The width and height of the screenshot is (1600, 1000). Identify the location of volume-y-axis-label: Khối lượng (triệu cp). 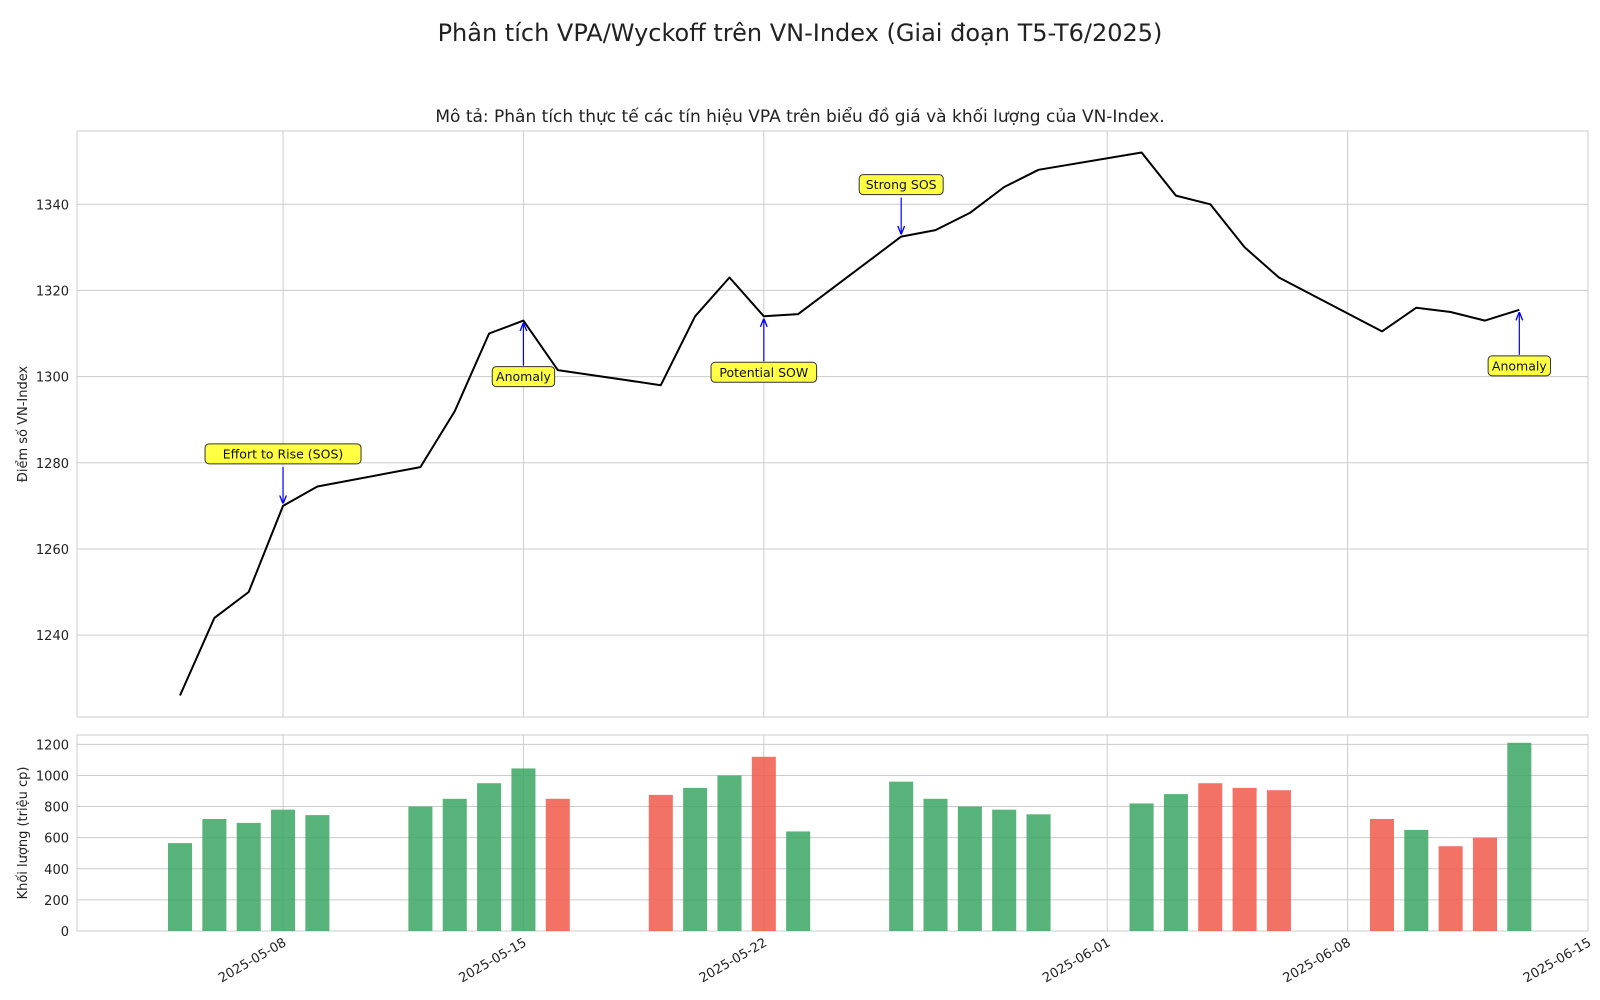
(23, 833).